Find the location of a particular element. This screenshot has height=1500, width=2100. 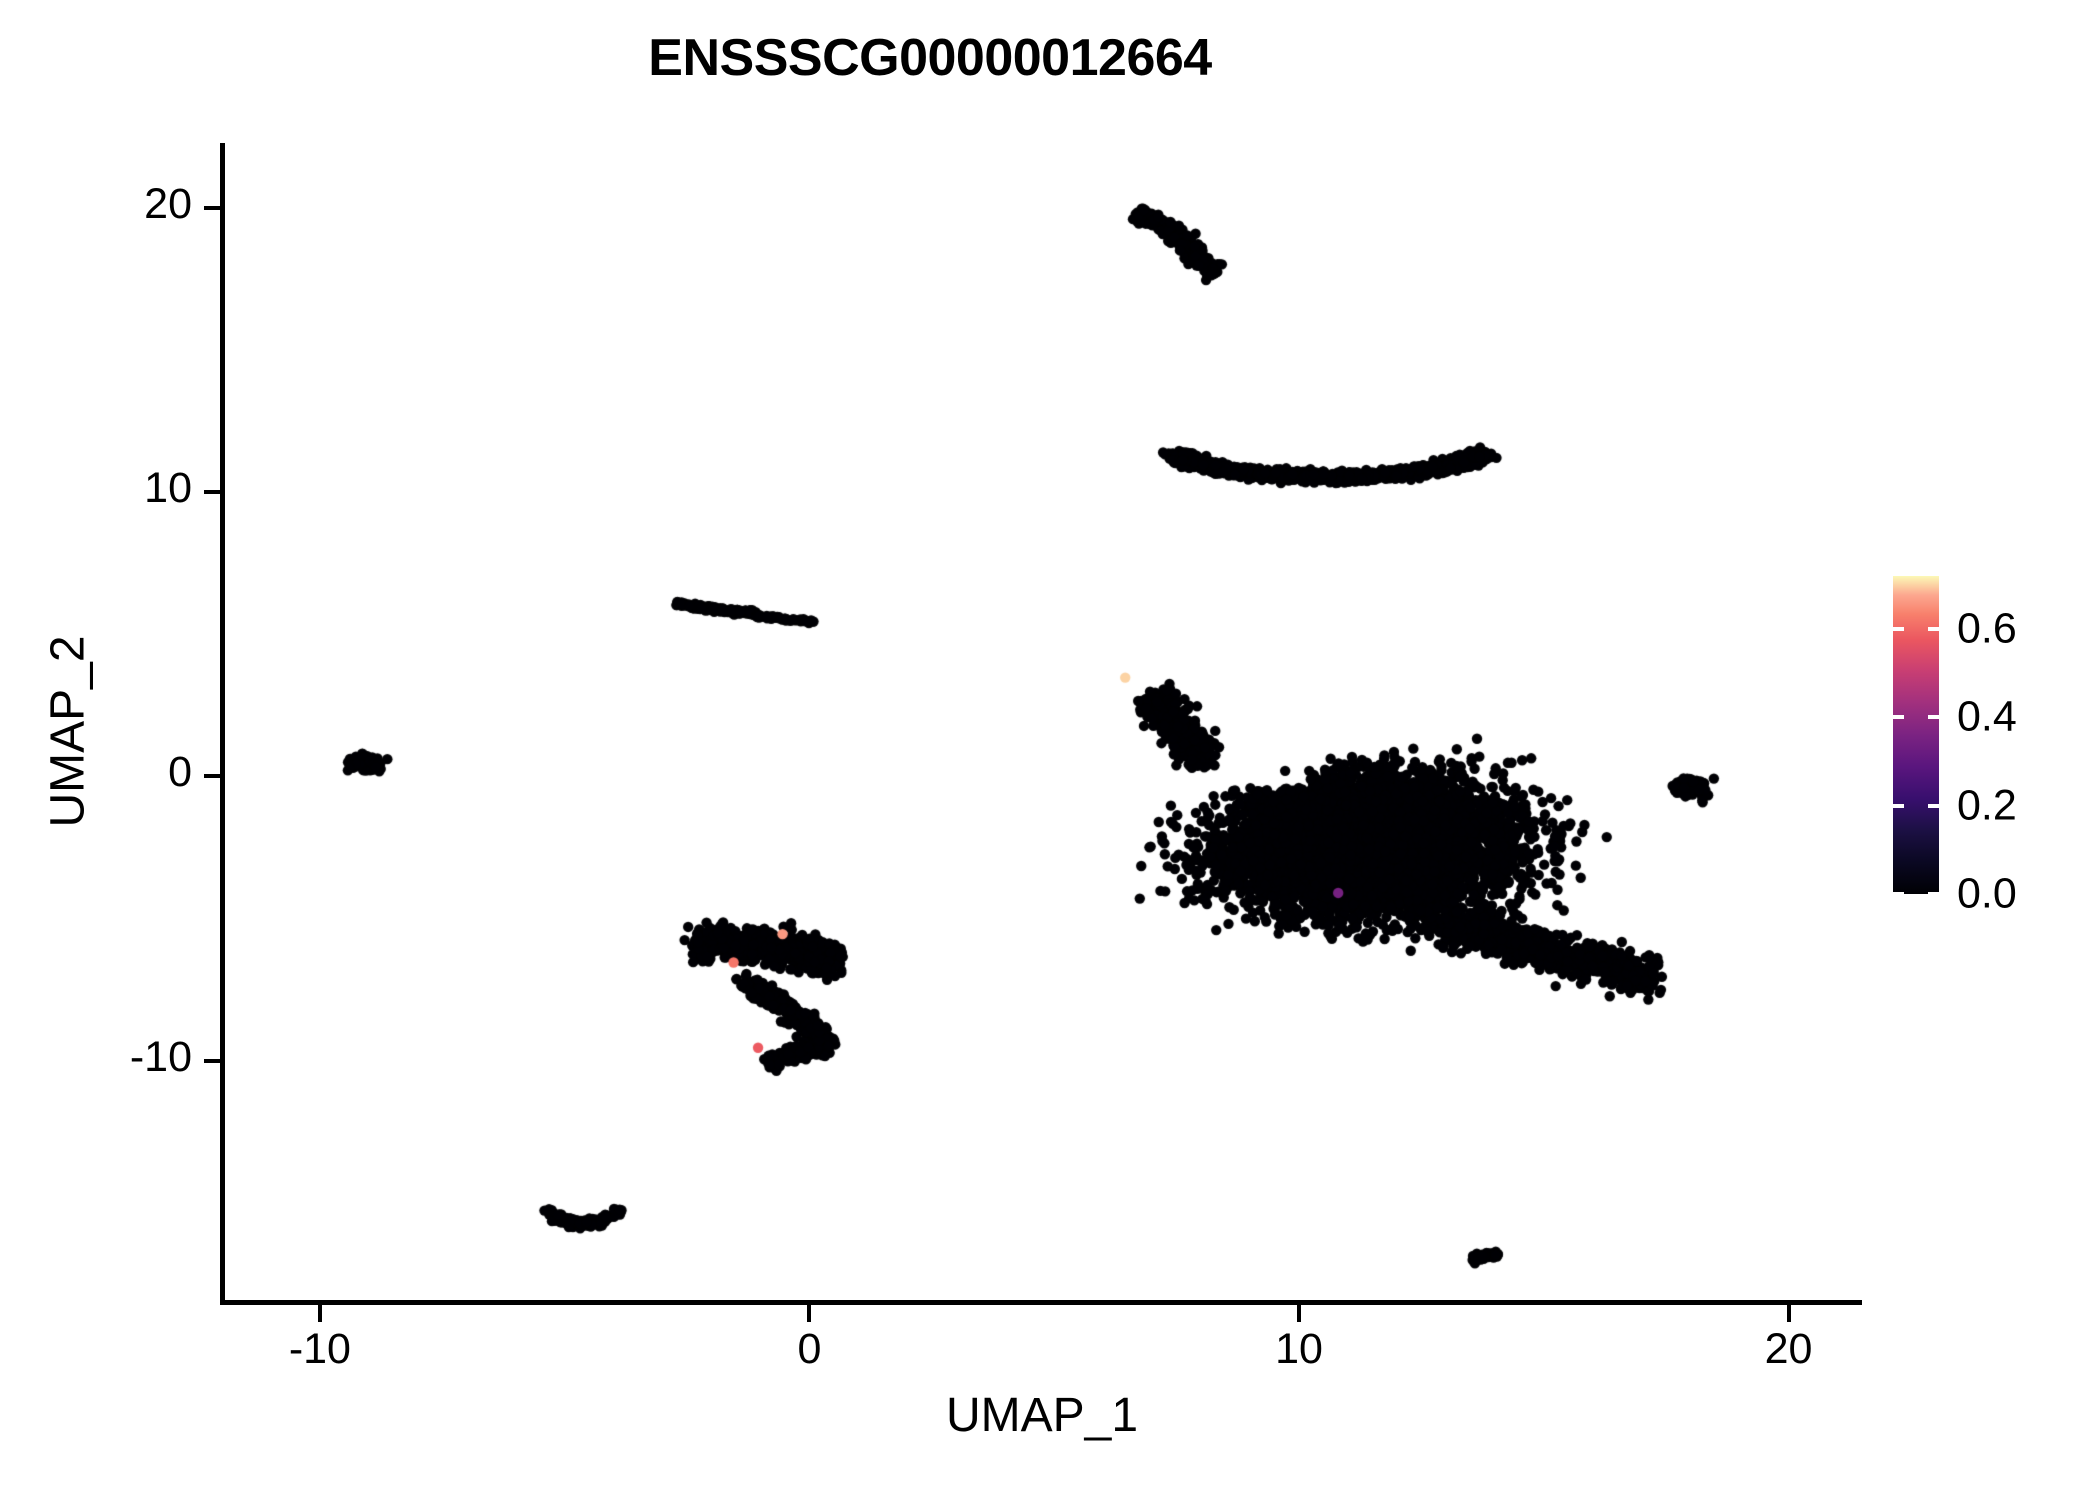

y-tick-label: 20 is located at coordinates (168, 204).